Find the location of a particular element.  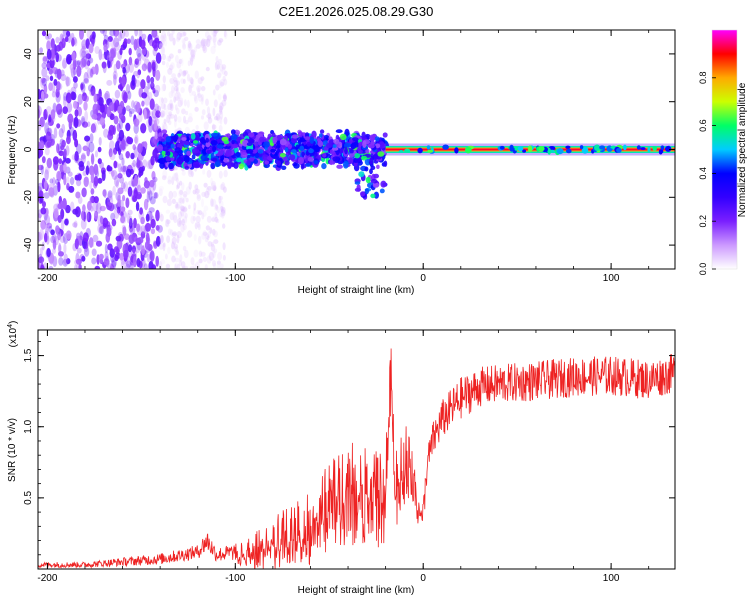

colorbar-label: Normalized spectral amplitude is located at coordinates (742, 149).